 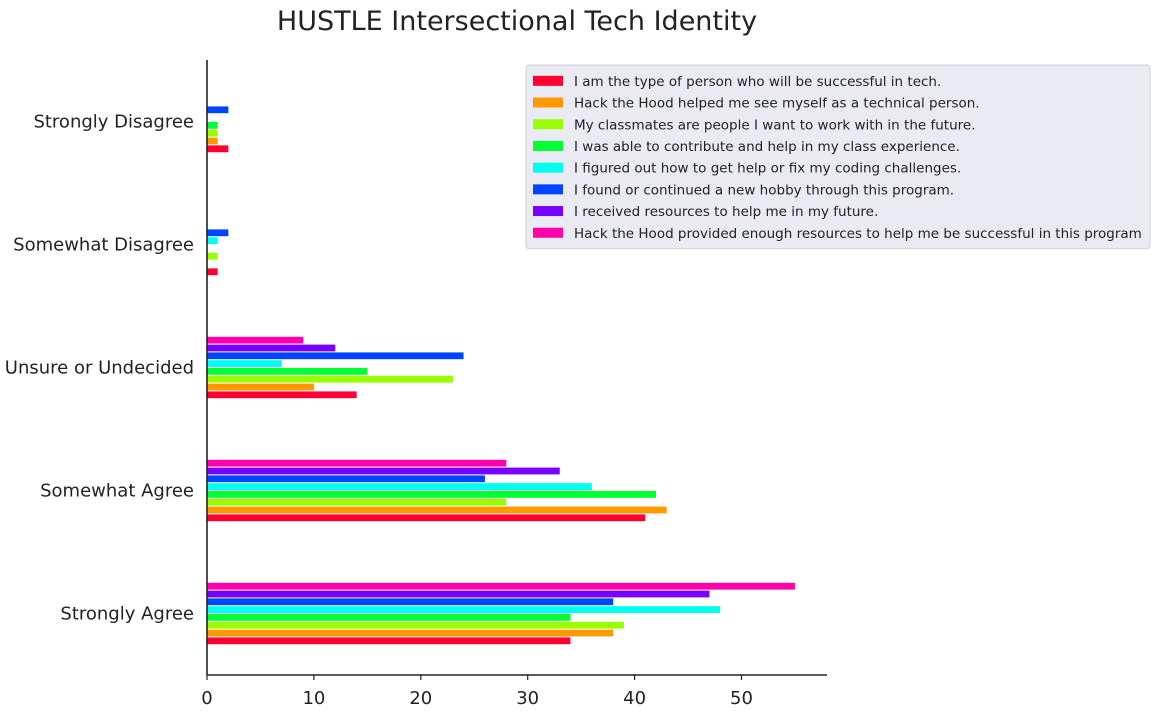 I want to click on x-tick-label: 30, so click(x=527, y=698).